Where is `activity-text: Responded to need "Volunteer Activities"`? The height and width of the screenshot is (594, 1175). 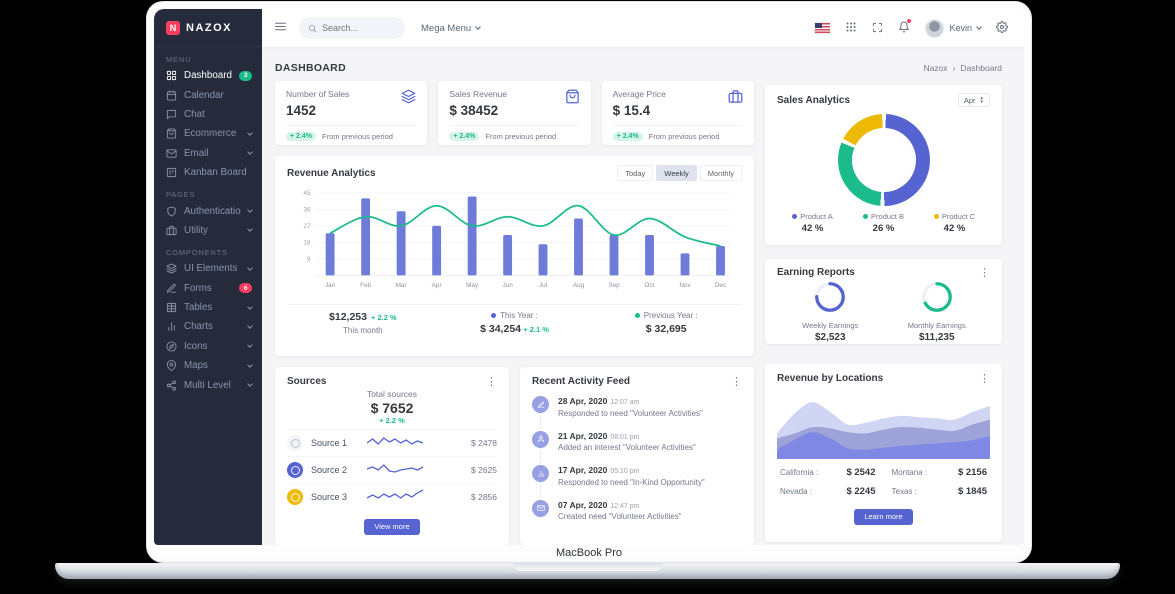 activity-text: Responded to need "Volunteer Activities" is located at coordinates (630, 413).